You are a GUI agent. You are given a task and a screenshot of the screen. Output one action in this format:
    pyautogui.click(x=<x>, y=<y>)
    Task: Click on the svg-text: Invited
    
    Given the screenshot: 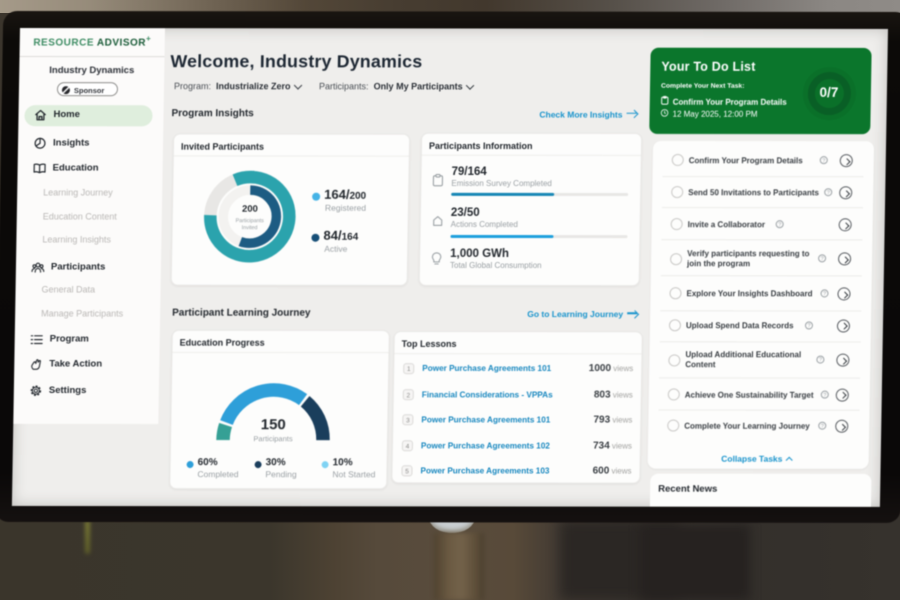 What is the action you would take?
    pyautogui.click(x=250, y=228)
    